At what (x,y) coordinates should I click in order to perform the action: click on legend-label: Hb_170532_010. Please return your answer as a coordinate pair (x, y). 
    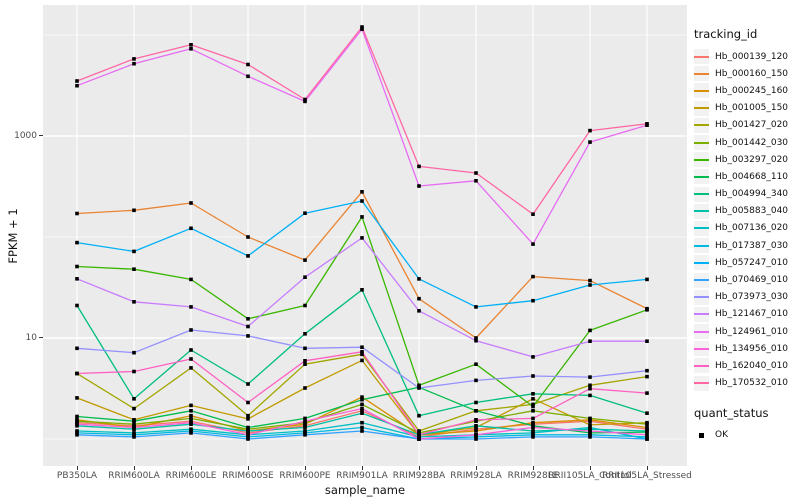
    Looking at the image, I should click on (752, 383).